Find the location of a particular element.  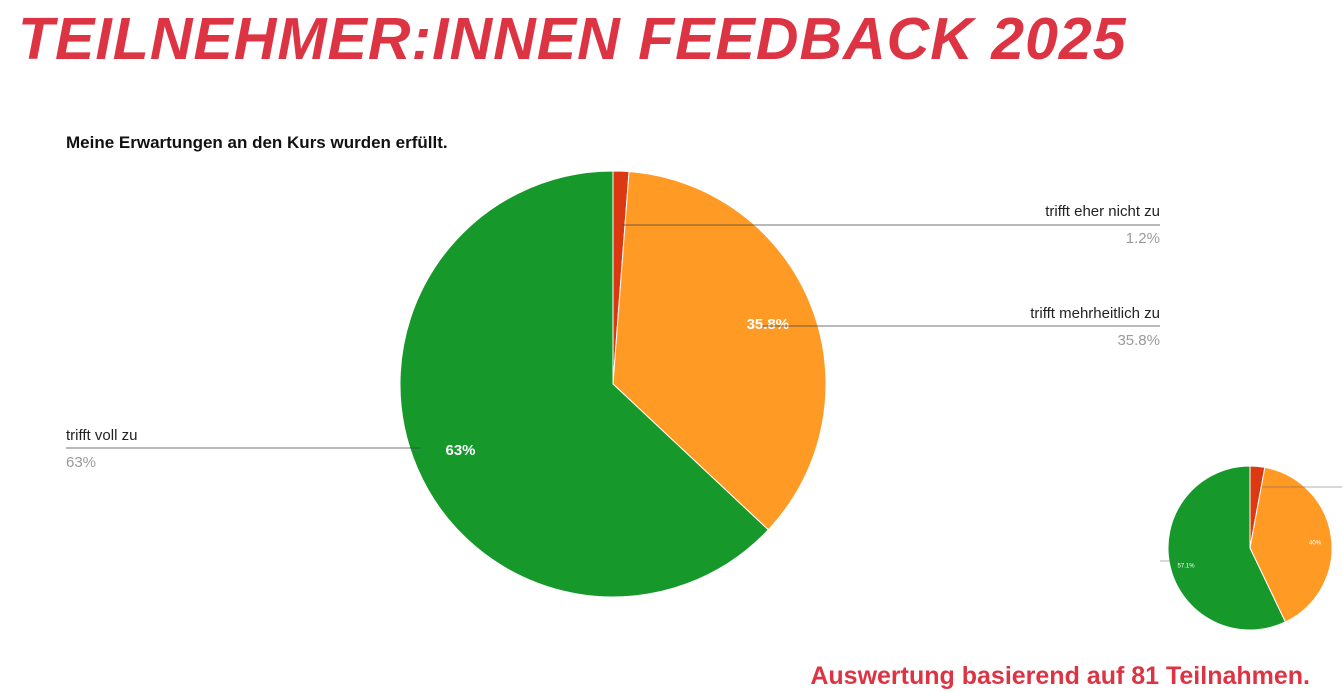

main-pie-slice-label-1: 35.8% is located at coordinates (768, 324).